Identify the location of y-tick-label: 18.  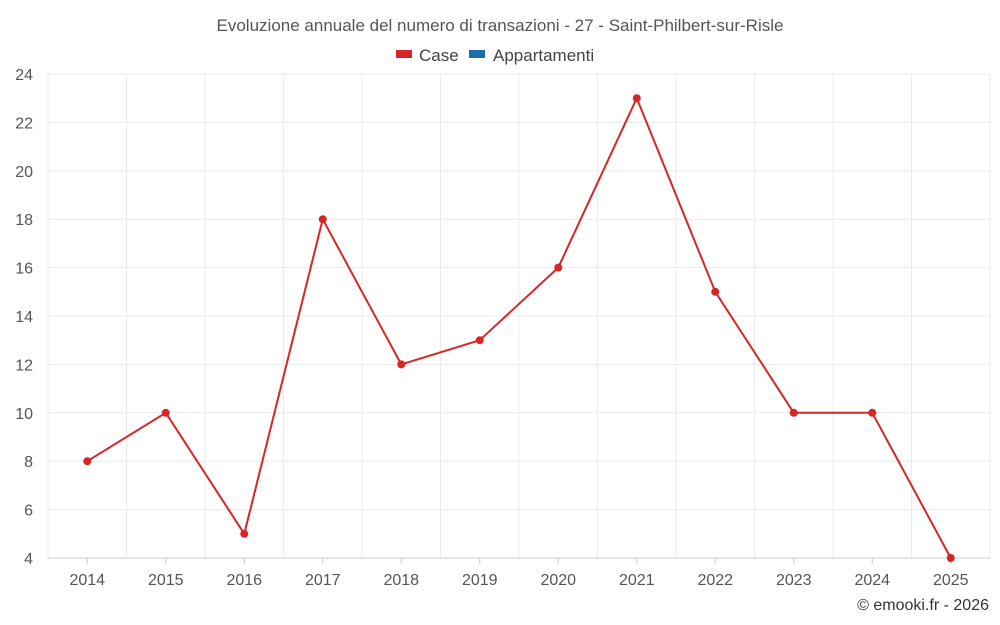
(24, 220).